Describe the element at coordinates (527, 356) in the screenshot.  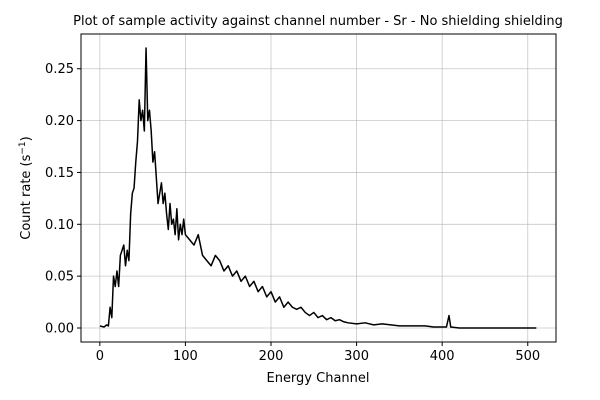
I see `x-tick-label: 500` at that location.